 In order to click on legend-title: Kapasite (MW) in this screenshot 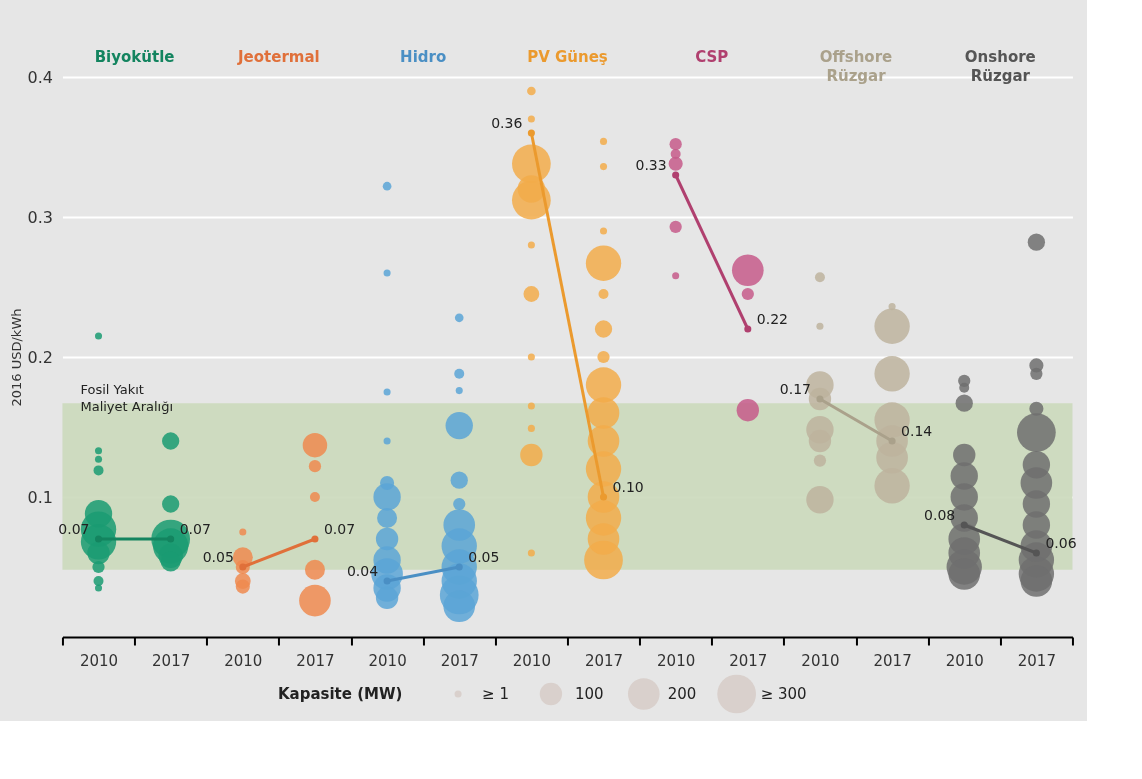, I will do `click(340, 694)`.